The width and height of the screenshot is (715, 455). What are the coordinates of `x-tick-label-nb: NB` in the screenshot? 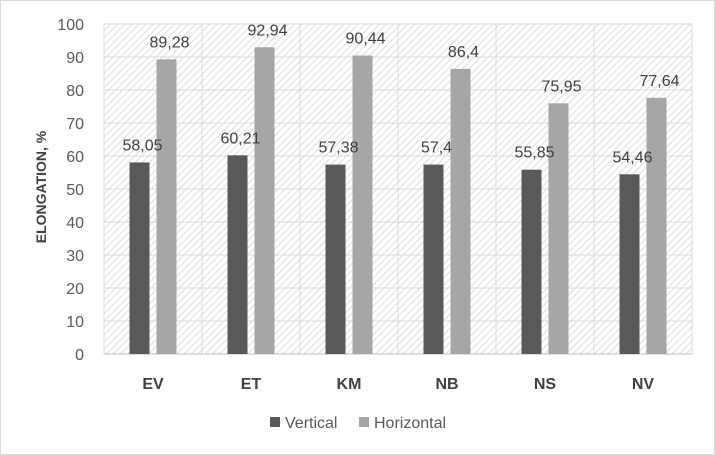 It's located at (446, 384).